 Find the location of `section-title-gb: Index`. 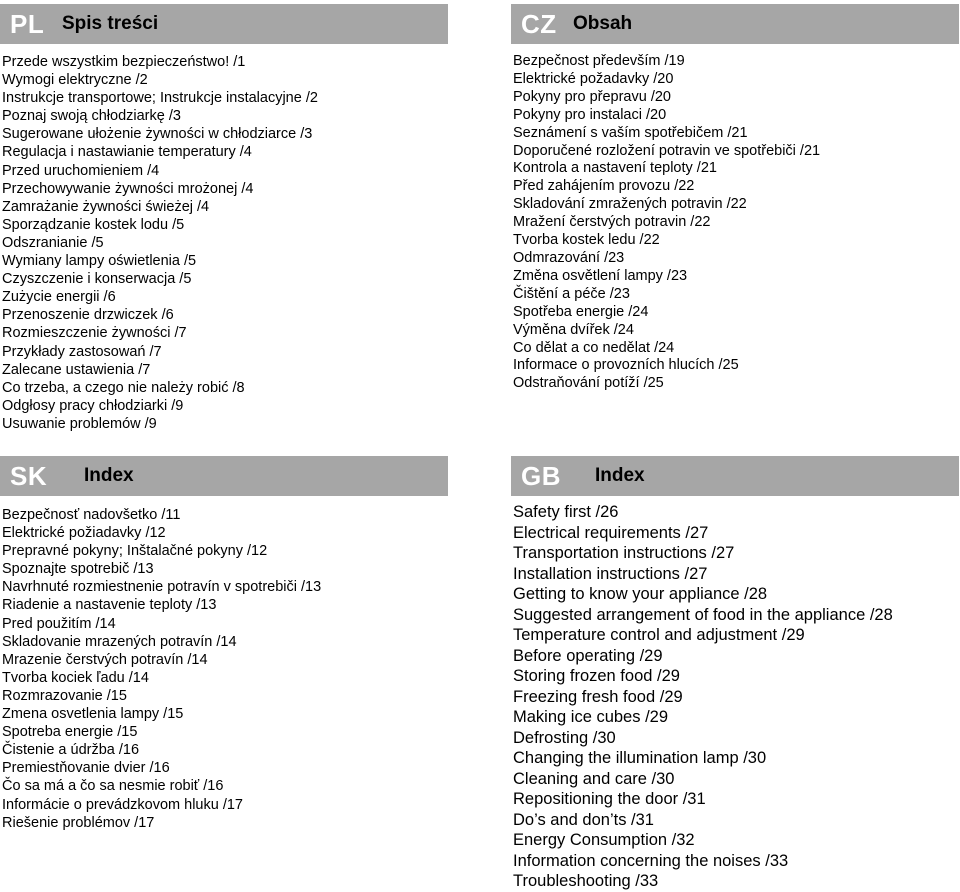

section-title-gb: Index is located at coordinates (620, 475).